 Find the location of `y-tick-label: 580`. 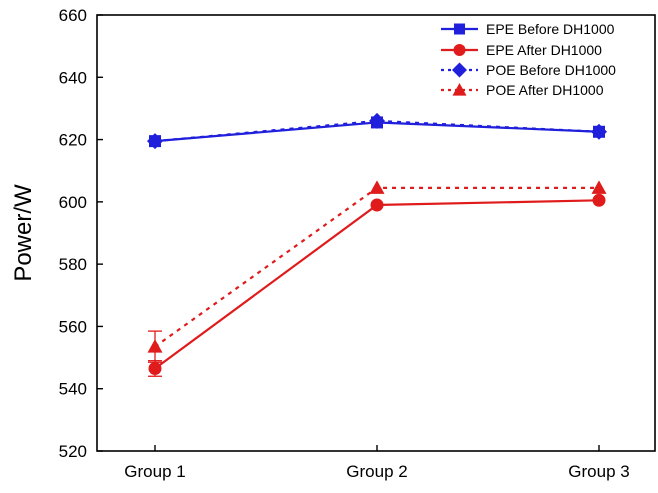

y-tick-label: 580 is located at coordinates (73, 264).